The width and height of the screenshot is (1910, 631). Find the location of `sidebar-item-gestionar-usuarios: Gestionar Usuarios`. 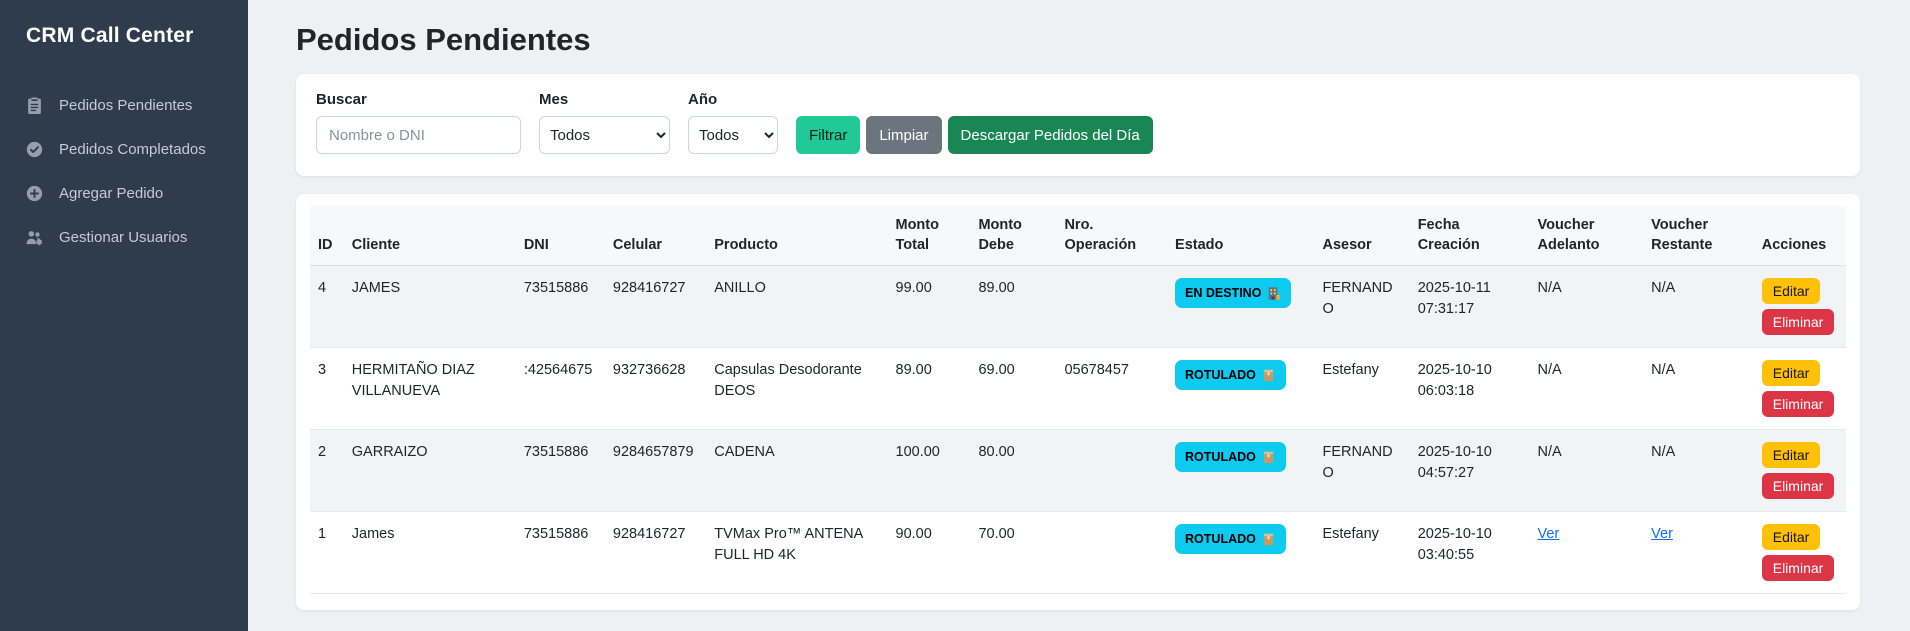

sidebar-item-gestionar-usuarios: Gestionar Usuarios is located at coordinates (124, 237).